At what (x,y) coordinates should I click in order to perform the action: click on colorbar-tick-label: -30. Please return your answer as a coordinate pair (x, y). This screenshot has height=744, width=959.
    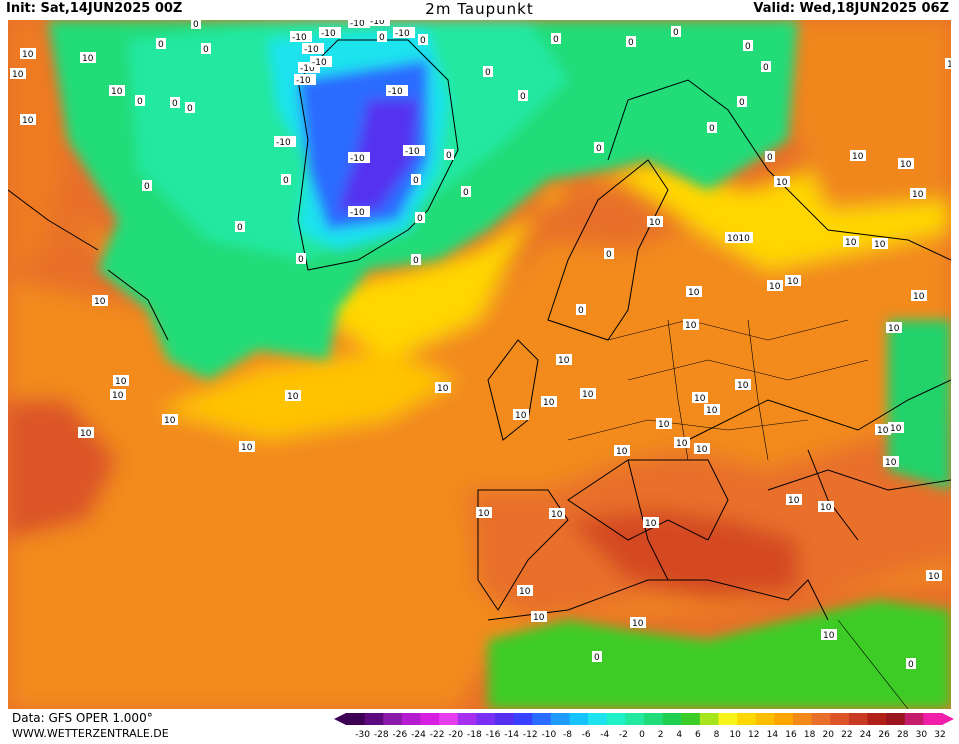
    Looking at the image, I should click on (362, 735).